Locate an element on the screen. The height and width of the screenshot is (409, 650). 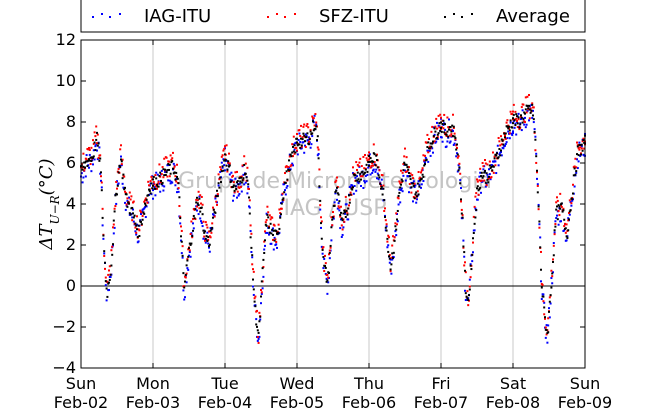
y-tick-label: 12 is located at coordinates (66, 39).